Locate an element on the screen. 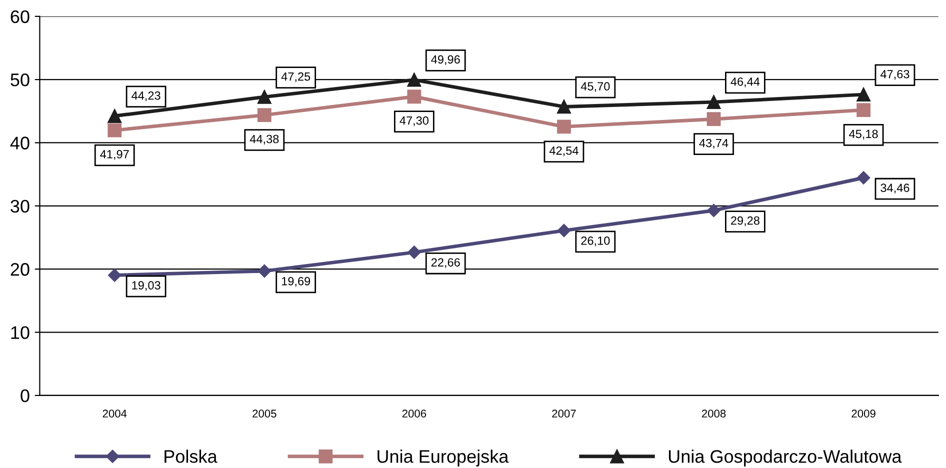 The image size is (946, 468). data-label: 44,38 is located at coordinates (264, 139).